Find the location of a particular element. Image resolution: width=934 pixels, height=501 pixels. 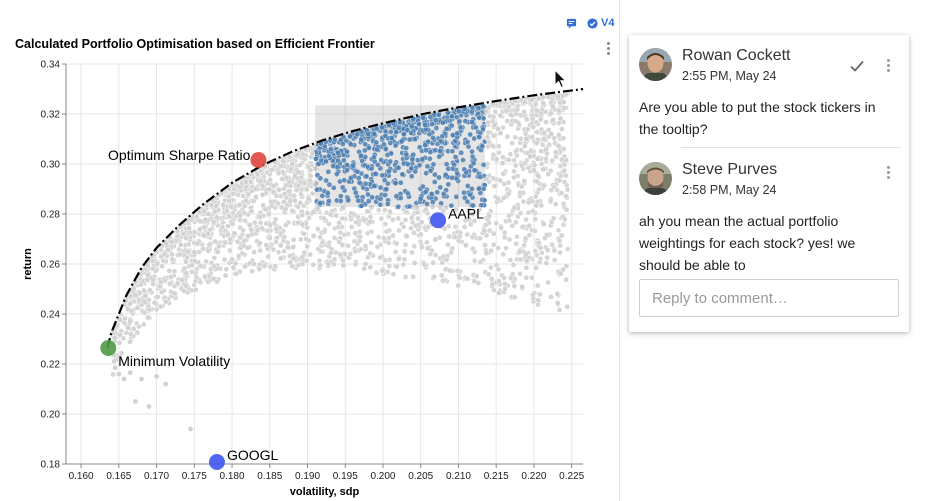

check-icon is located at coordinates (857, 66).